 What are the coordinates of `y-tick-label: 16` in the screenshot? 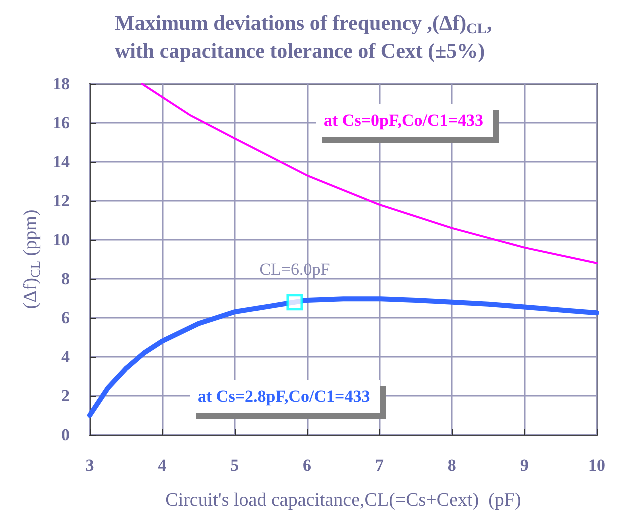 It's located at (61, 123).